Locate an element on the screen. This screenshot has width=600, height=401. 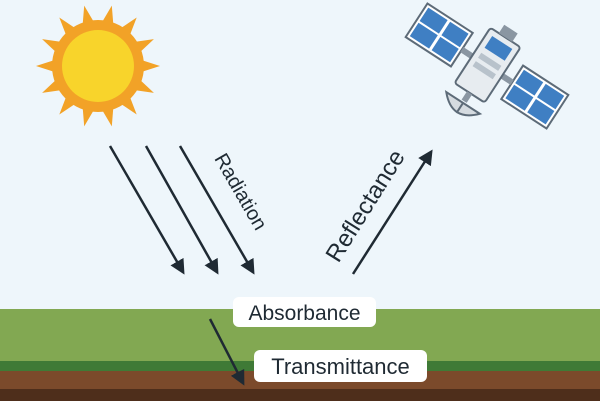
radiation-arrows is located at coordinates (181, 210).